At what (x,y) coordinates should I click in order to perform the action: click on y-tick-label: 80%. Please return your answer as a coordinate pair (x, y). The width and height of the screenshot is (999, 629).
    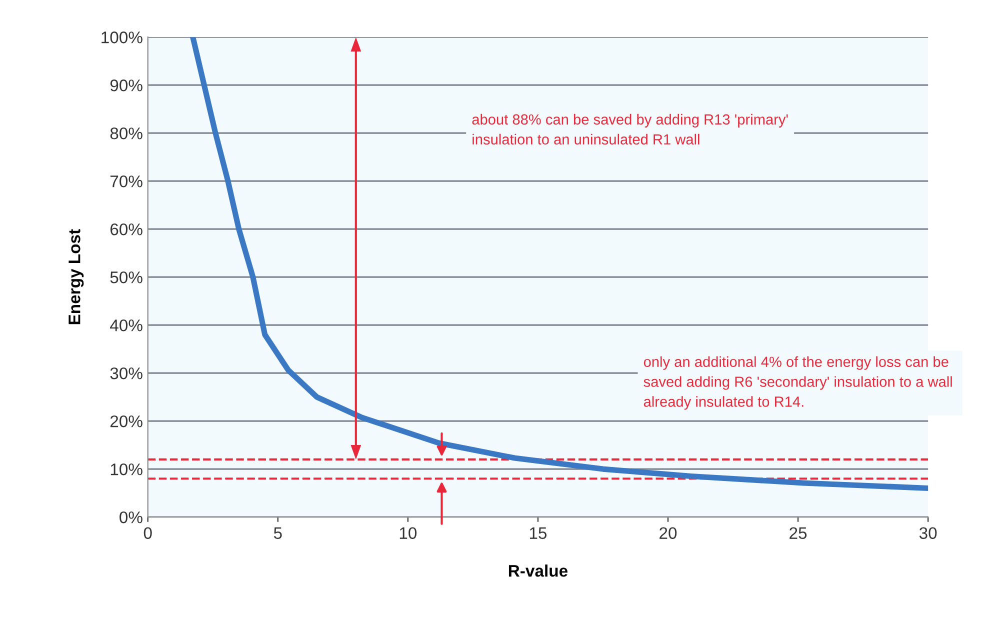
    Looking at the image, I should click on (126, 133).